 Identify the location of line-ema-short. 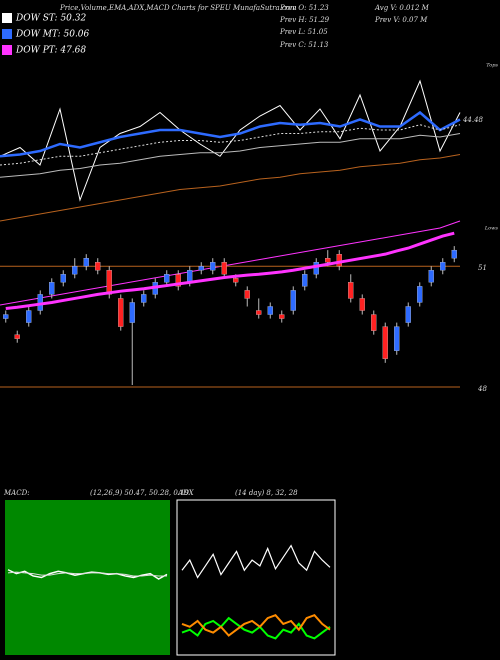
(230, 134).